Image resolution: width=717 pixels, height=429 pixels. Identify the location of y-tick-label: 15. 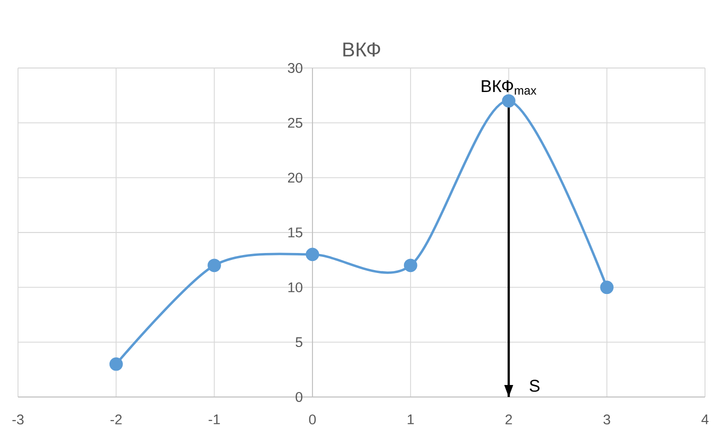
(295, 233).